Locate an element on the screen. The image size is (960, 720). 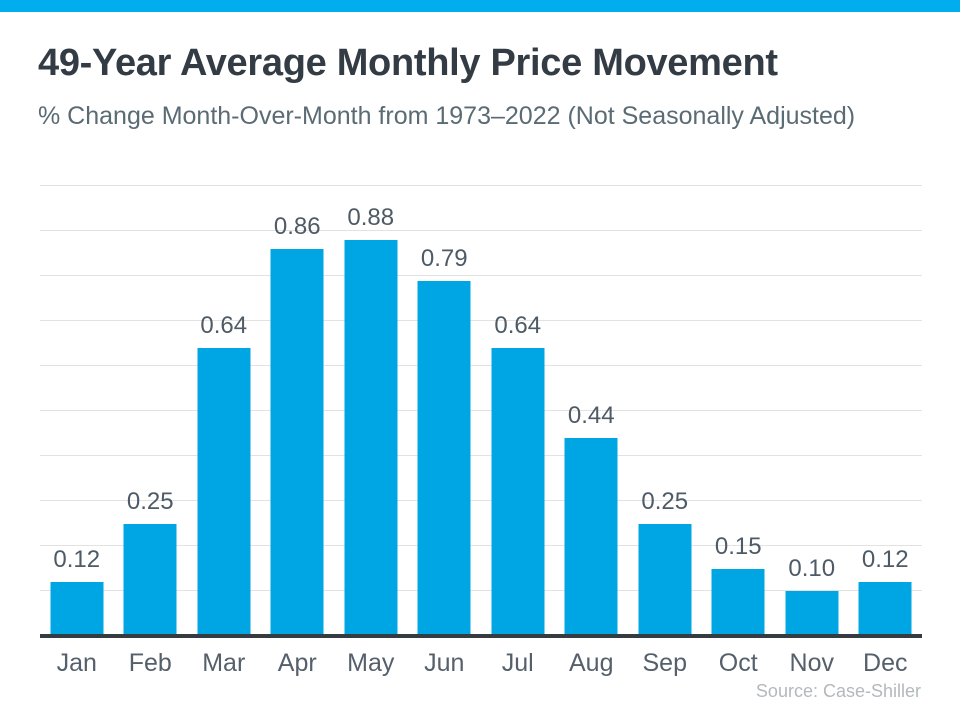
source-credit: Source: Case-Shiller is located at coordinates (838, 691).